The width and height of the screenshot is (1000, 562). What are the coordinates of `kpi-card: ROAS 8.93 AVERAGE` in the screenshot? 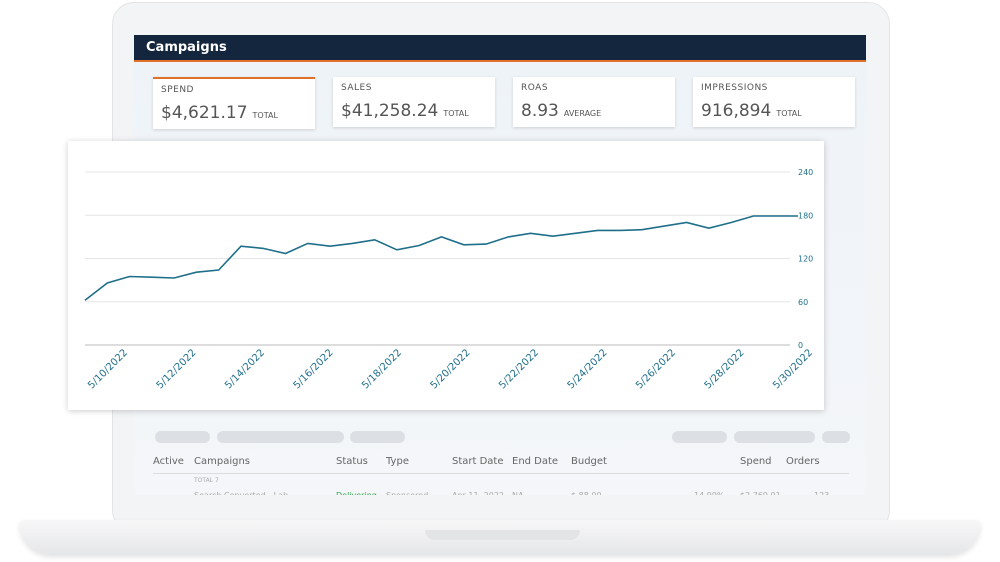 It's located at (594, 102).